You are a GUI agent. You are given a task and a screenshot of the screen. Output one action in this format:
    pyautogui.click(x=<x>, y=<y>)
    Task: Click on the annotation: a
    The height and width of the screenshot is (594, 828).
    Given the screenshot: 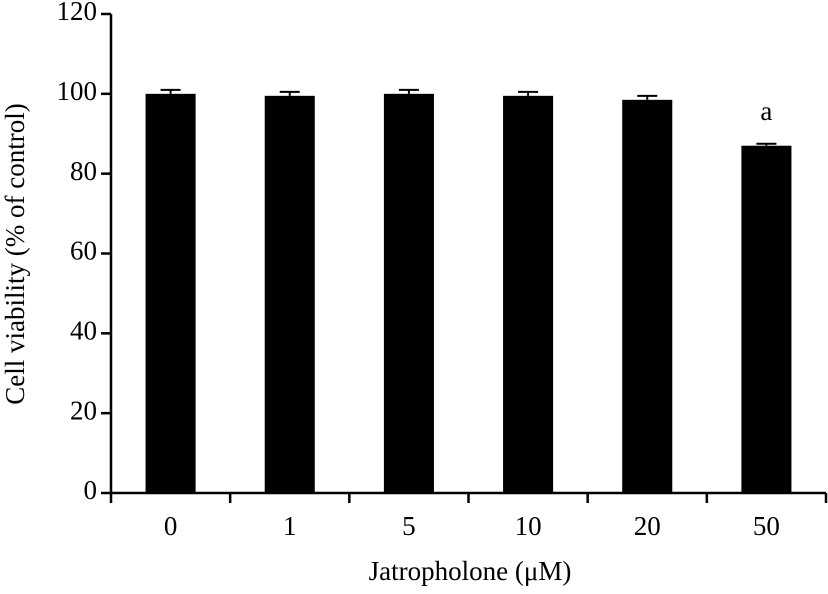 What is the action you would take?
    pyautogui.click(x=766, y=111)
    